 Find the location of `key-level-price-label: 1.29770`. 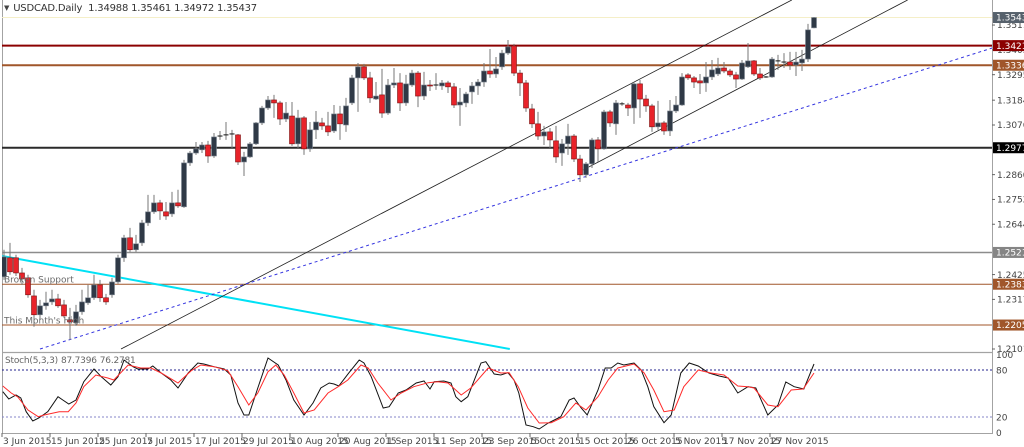

key-level-price-label: 1.29770 is located at coordinates (1010, 149).